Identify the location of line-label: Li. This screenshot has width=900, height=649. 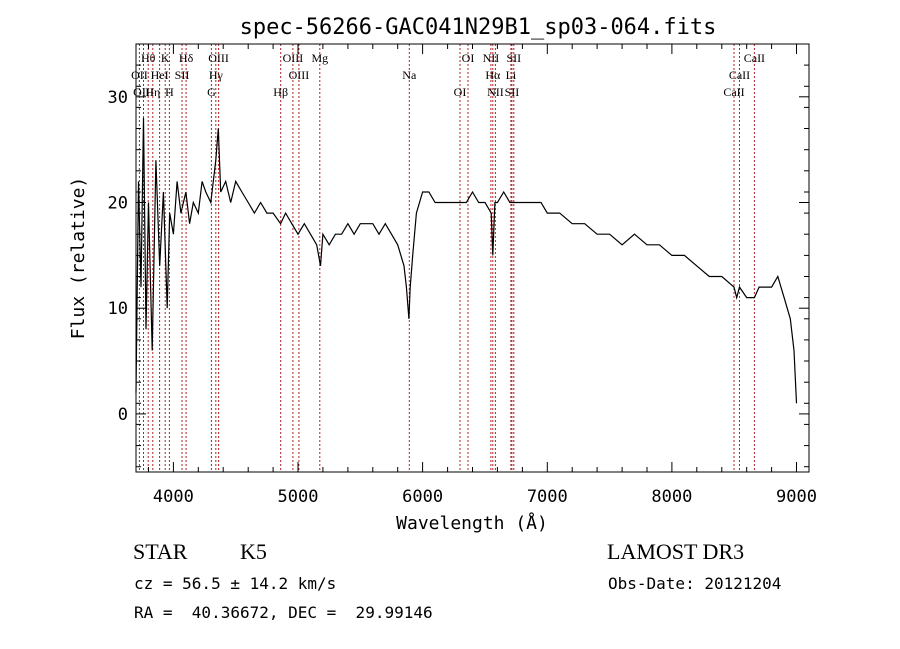
(511, 75).